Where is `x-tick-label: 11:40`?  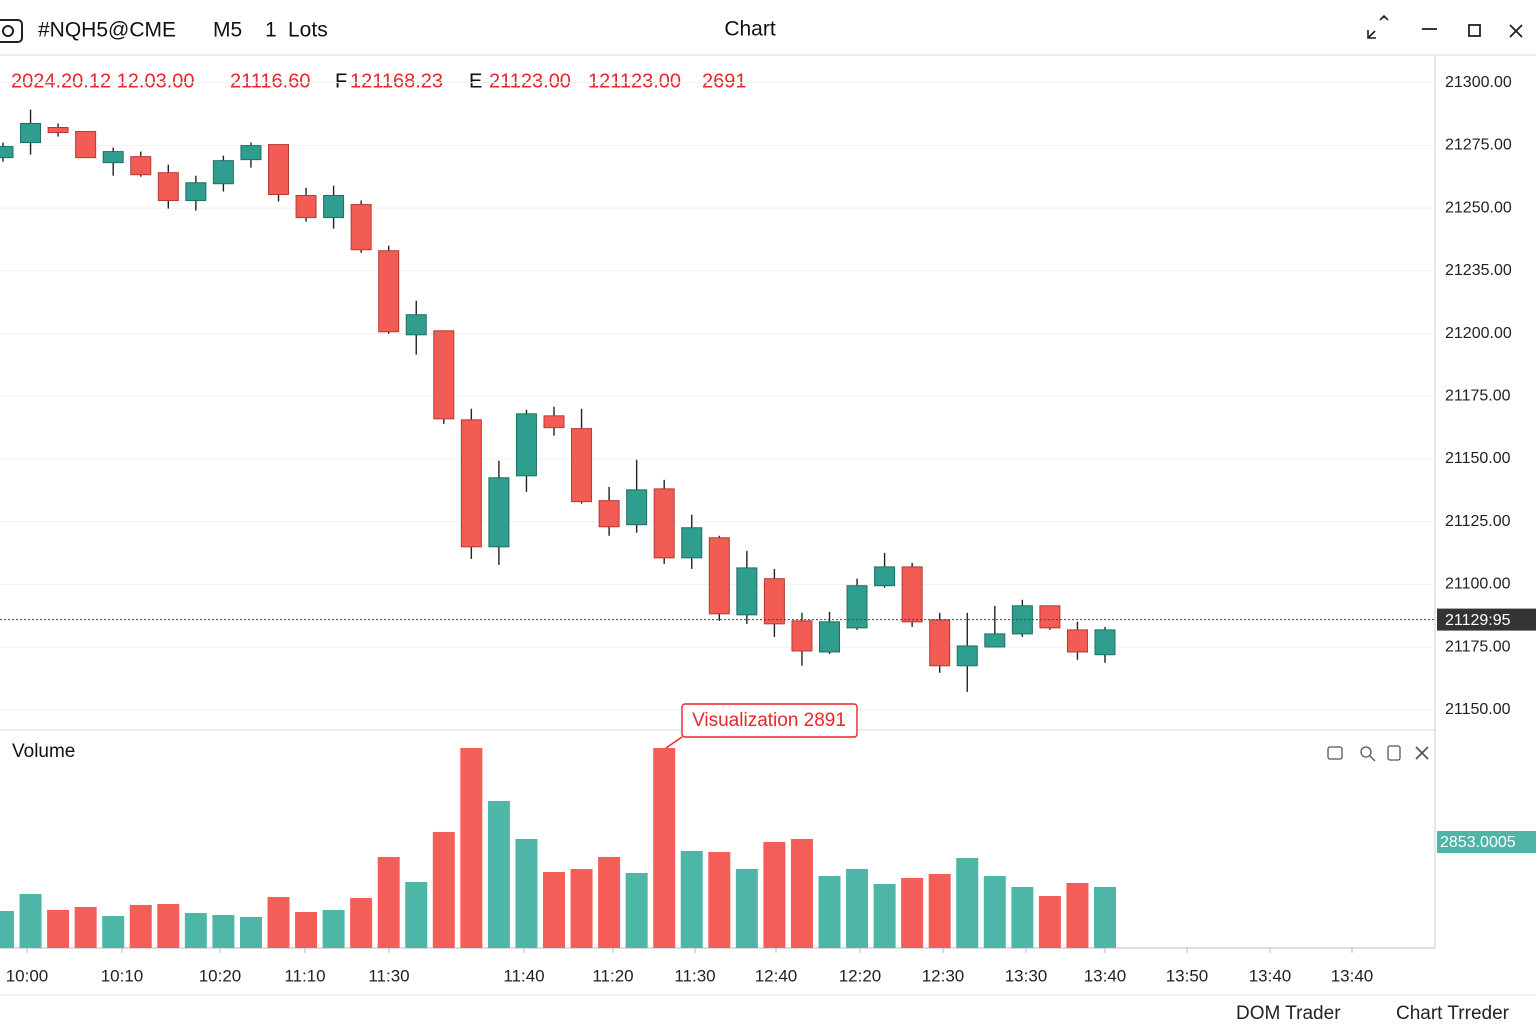
x-tick-label: 11:40 is located at coordinates (523, 975).